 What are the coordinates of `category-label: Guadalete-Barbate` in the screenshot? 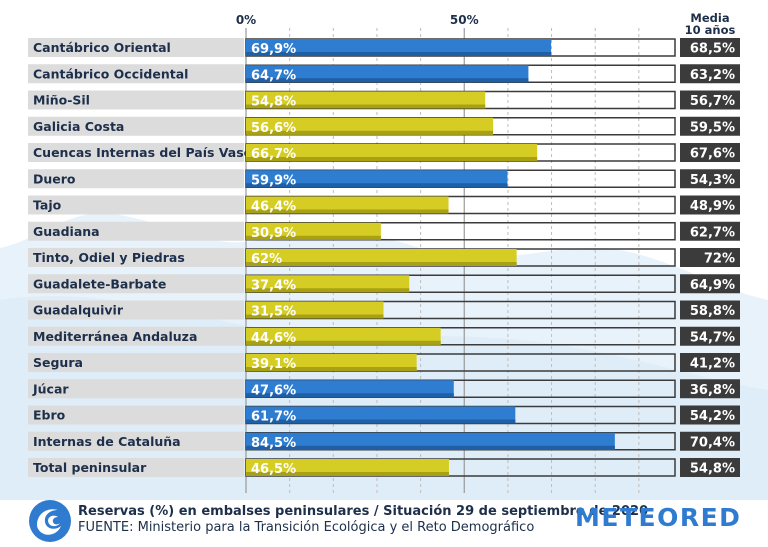 It's located at (99, 283).